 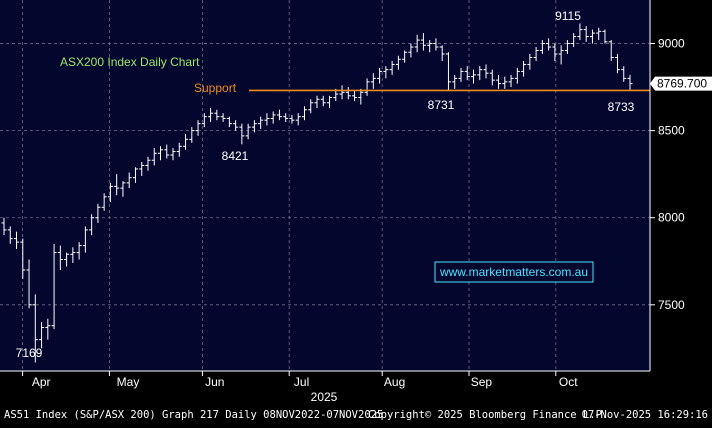 I want to click on price-annotation: 8421, so click(x=235, y=156).